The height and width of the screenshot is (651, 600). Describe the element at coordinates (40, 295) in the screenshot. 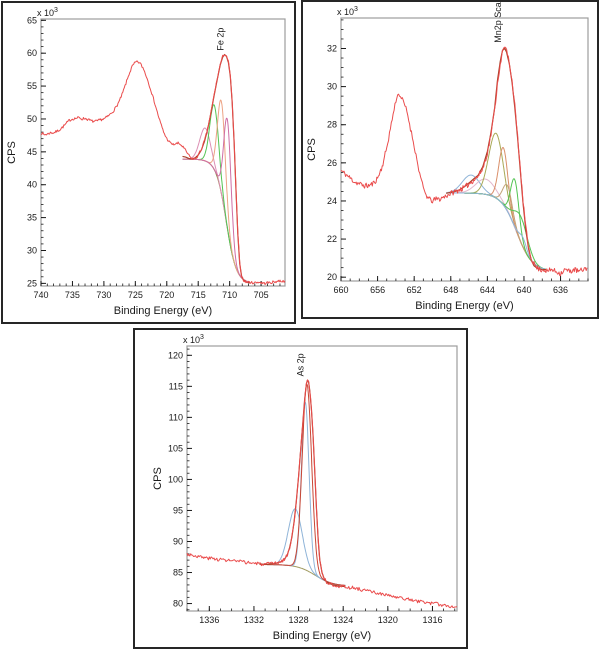

I see `x-tick-label: 740` at that location.